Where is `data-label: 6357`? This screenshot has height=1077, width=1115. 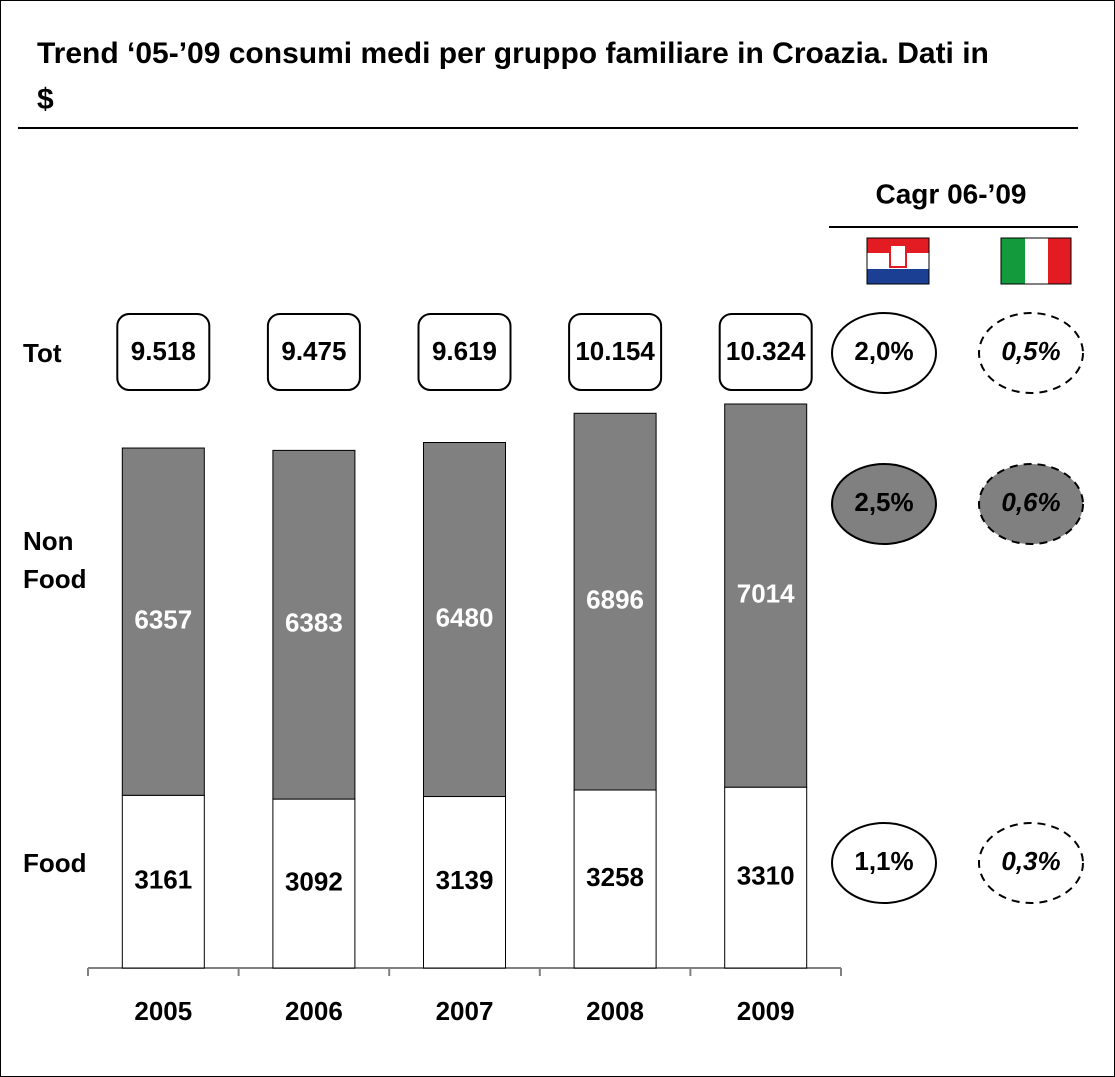 data-label: 6357 is located at coordinates (163, 620).